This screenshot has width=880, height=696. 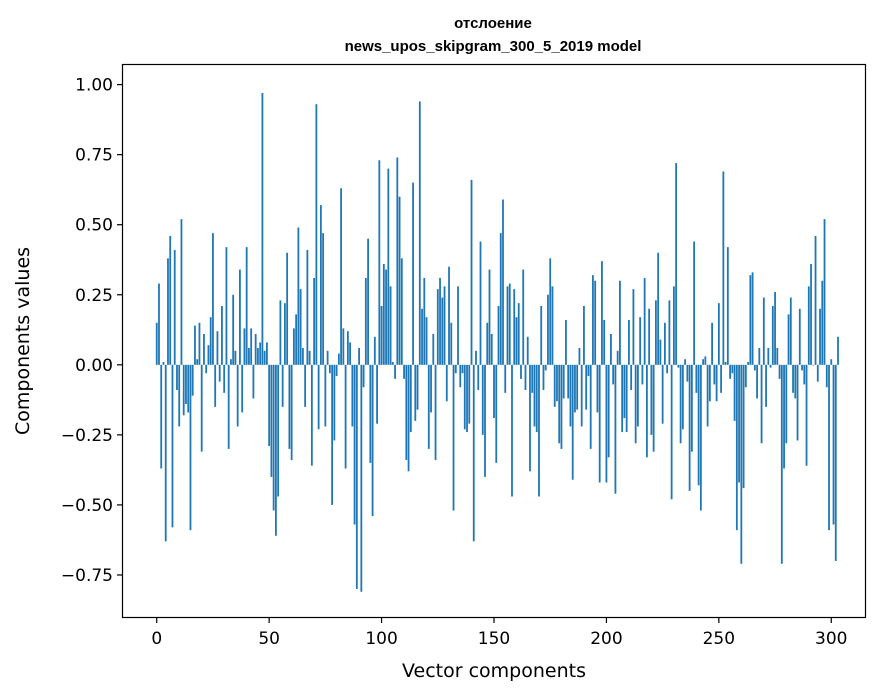 What do you see at coordinates (94, 296) in the screenshot?
I see `y-tick-label: 0.25` at bounding box center [94, 296].